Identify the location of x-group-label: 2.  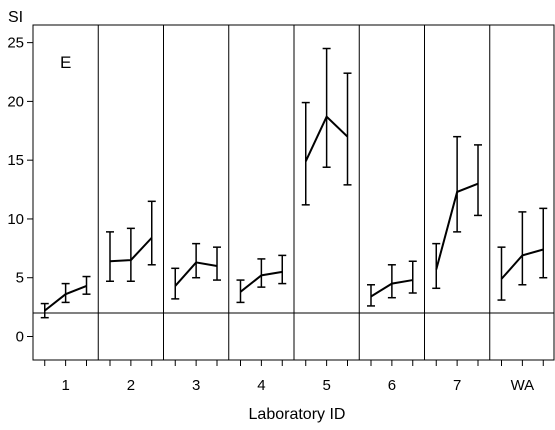
(131, 385).